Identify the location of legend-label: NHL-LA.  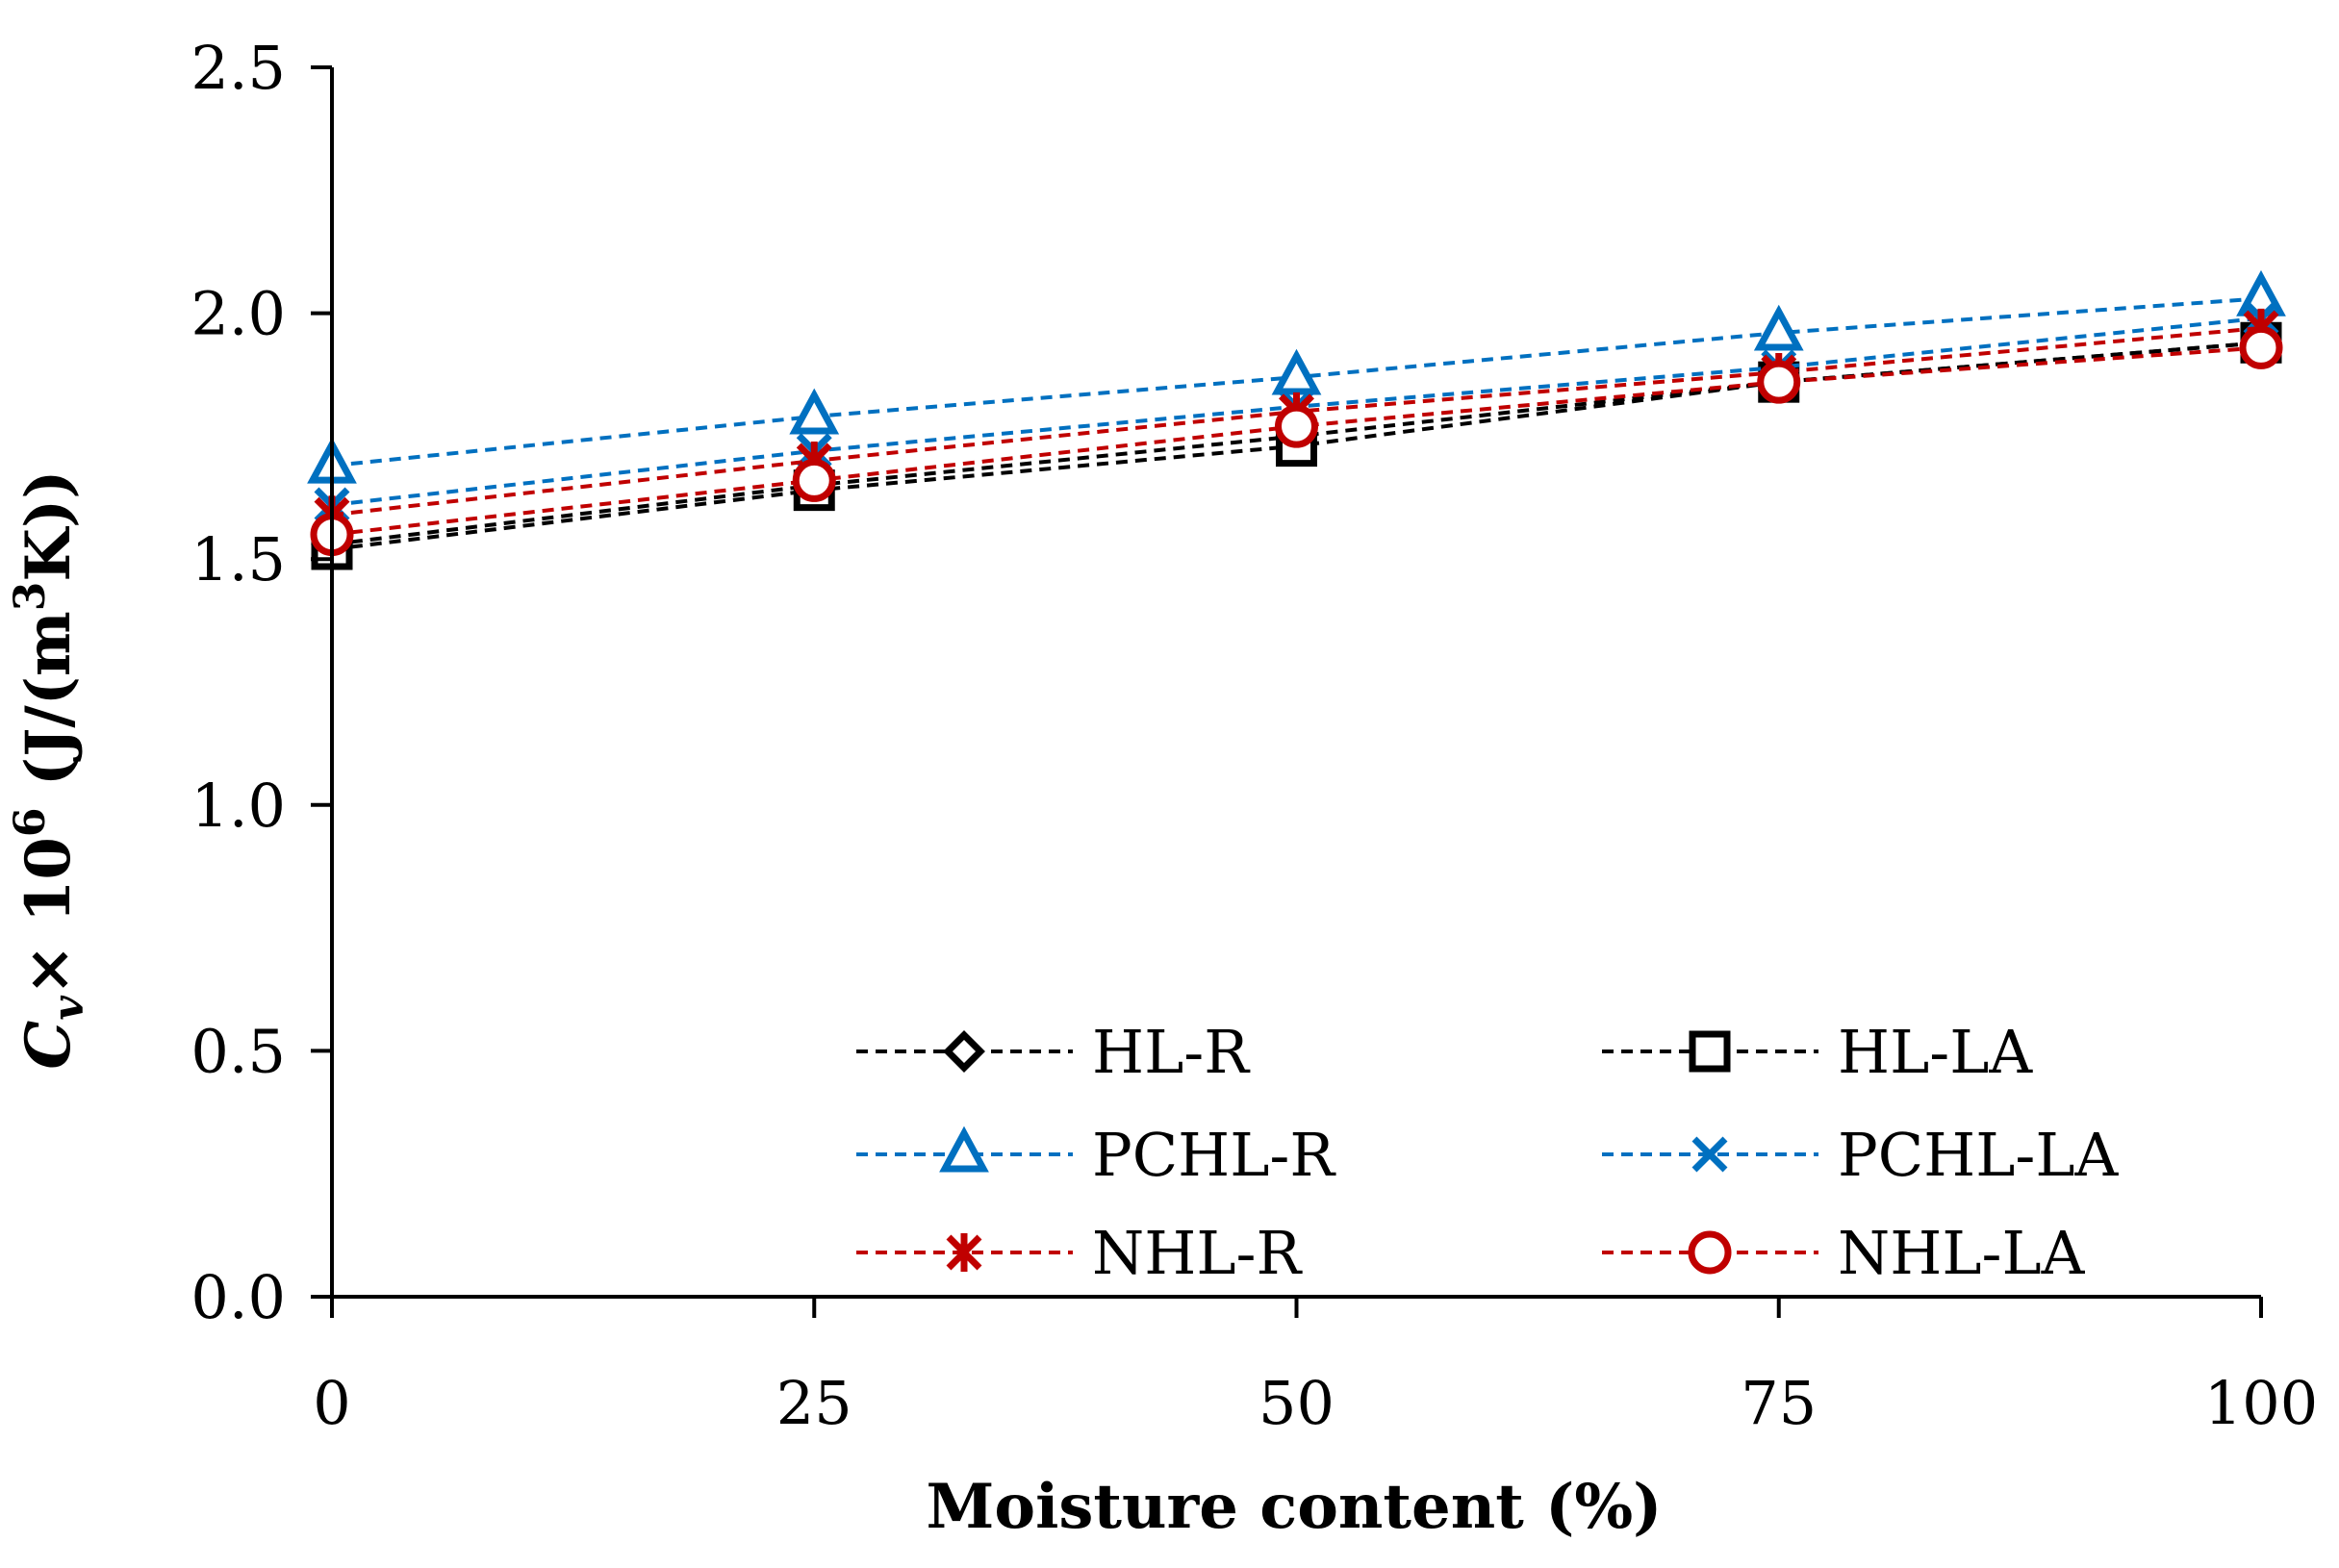
(1962, 1253).